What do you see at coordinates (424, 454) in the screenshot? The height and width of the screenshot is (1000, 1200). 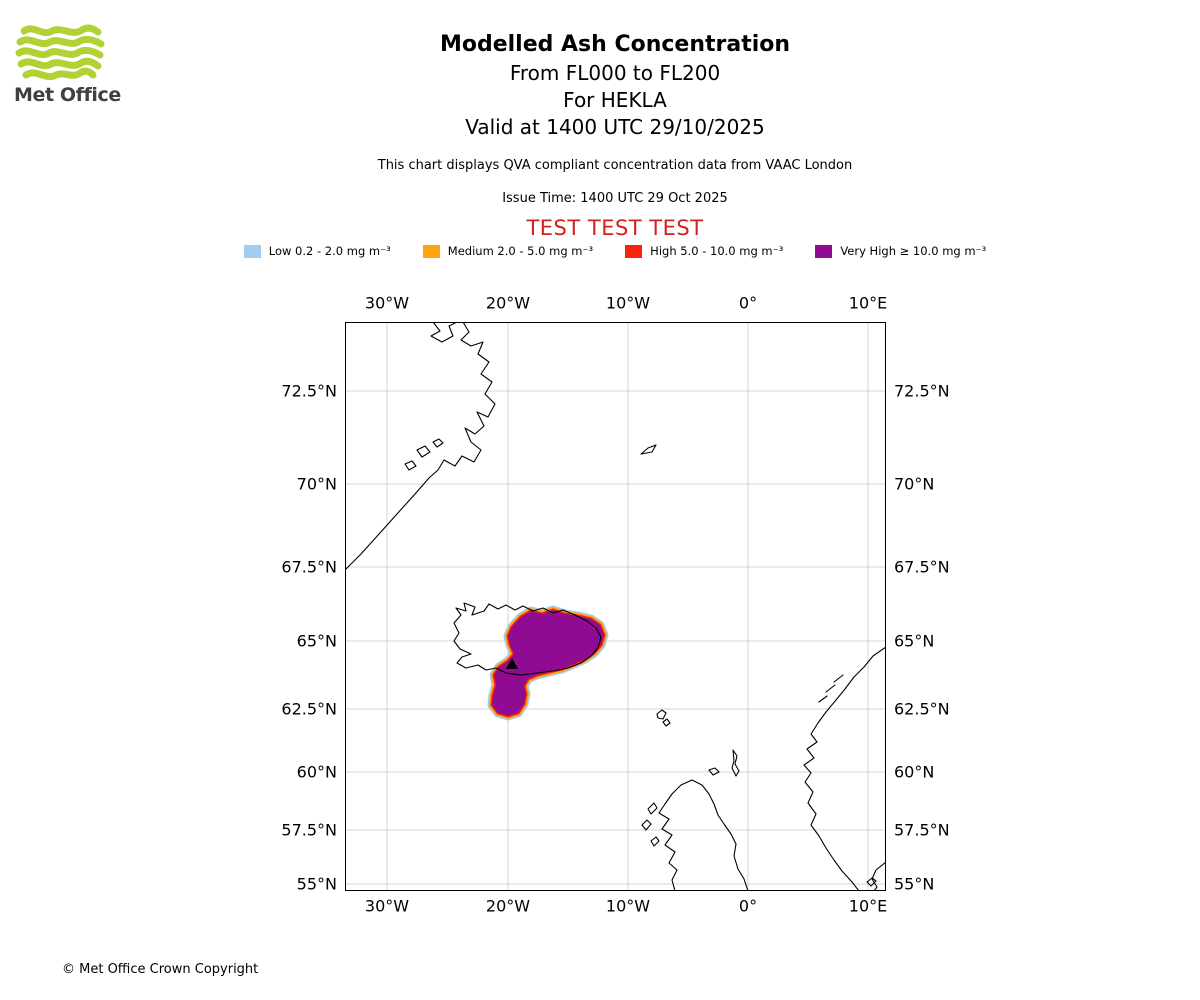 I see `greenland-islets` at bounding box center [424, 454].